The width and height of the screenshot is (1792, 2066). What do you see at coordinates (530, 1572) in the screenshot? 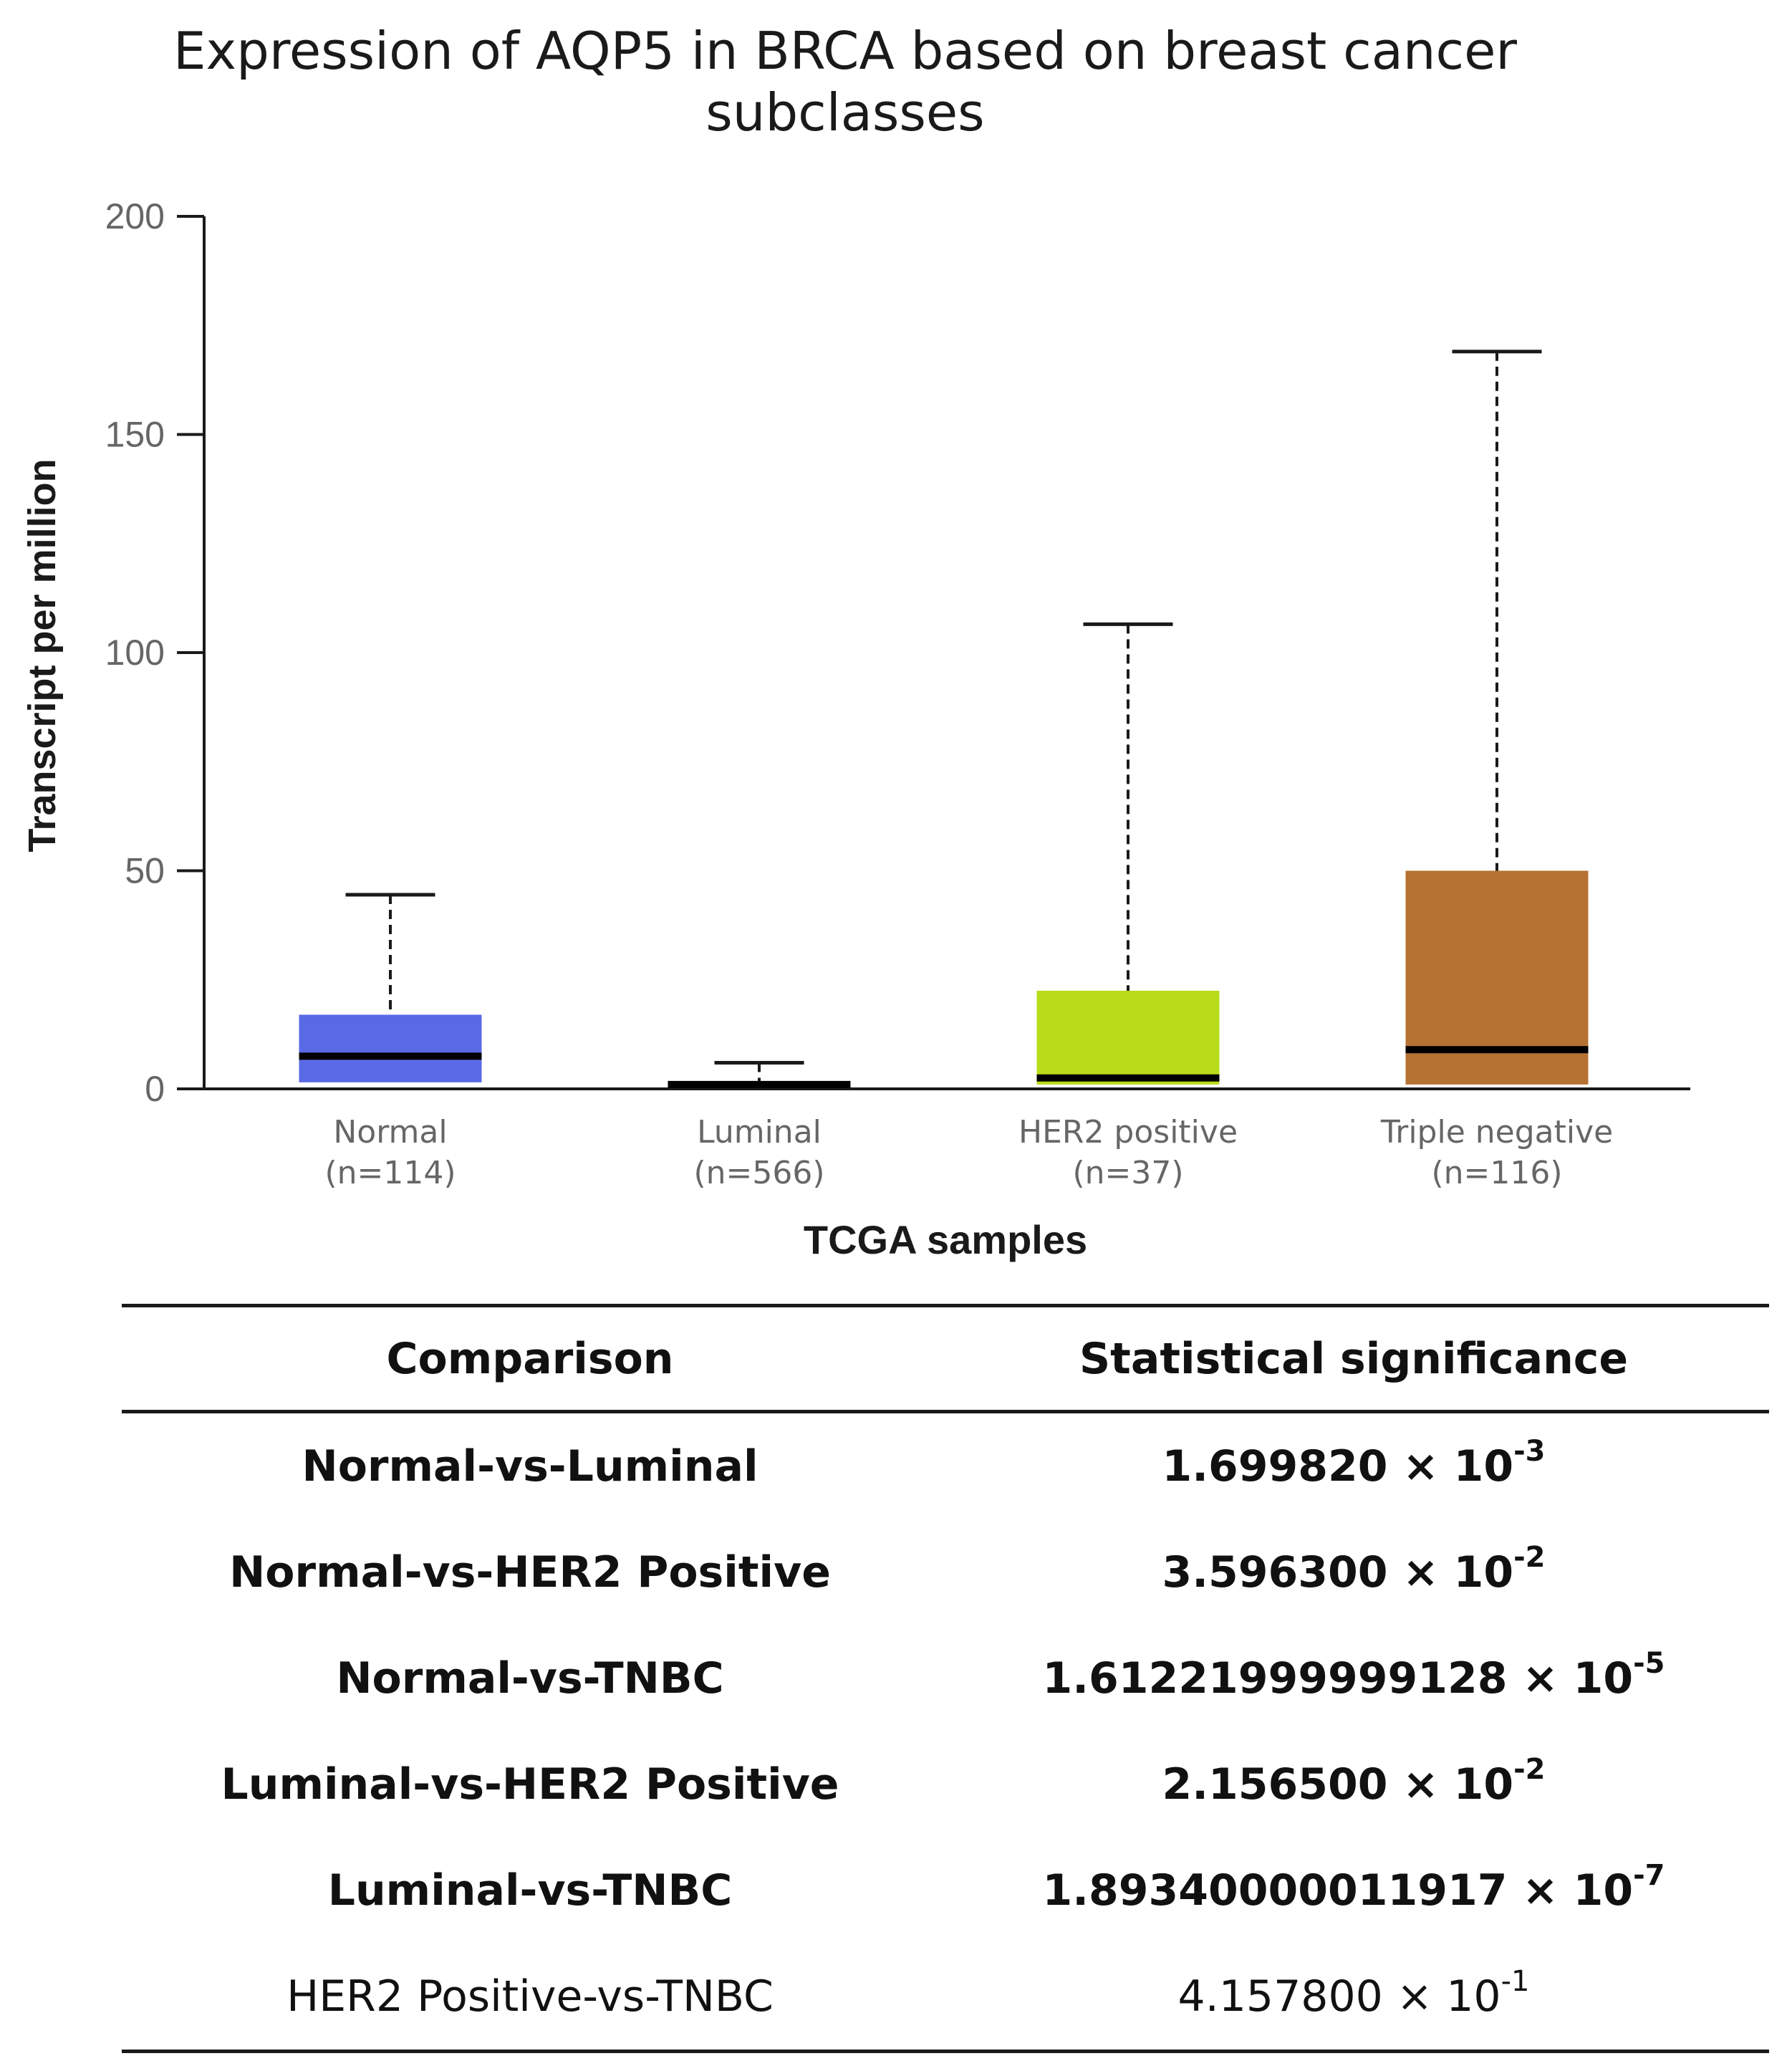
I see `comparison-cell: Normal-vs-HER2 Positive` at bounding box center [530, 1572].